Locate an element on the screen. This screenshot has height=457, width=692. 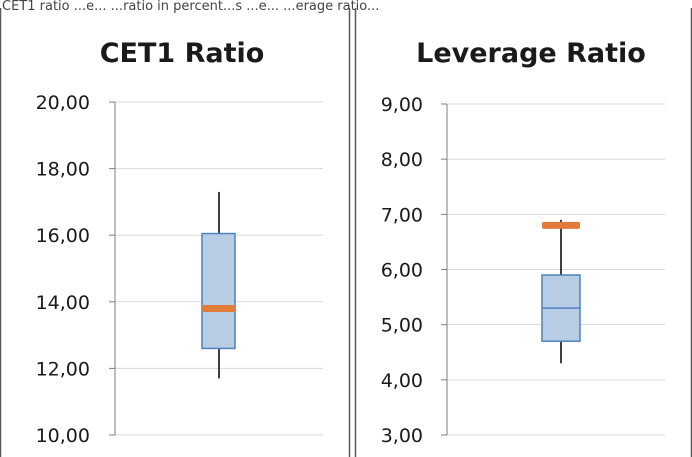
leverage-tick-label: 6,00 is located at coordinates (402, 271).